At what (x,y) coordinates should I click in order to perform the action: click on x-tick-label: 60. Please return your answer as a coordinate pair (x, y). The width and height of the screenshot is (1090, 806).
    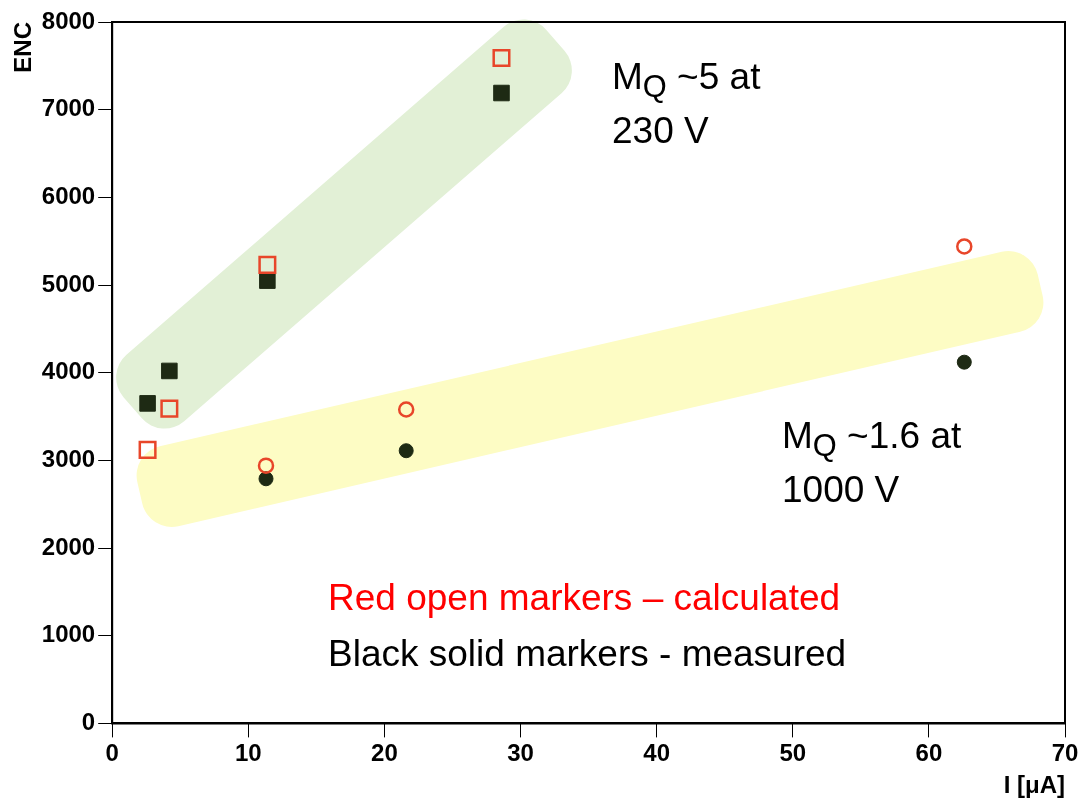
    Looking at the image, I should click on (929, 753).